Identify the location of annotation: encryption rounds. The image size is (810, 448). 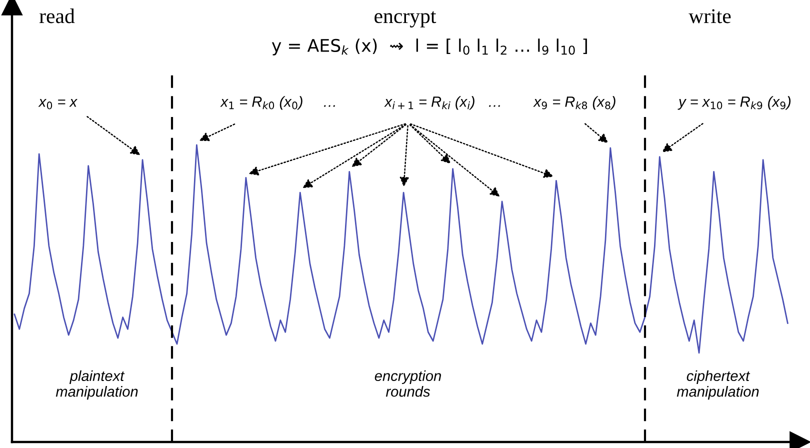
(407, 383).